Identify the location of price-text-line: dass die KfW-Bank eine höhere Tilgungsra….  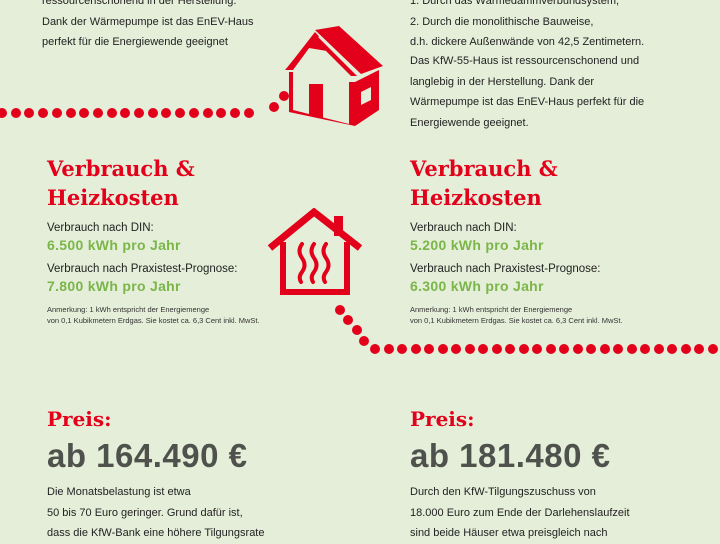
(156, 533).